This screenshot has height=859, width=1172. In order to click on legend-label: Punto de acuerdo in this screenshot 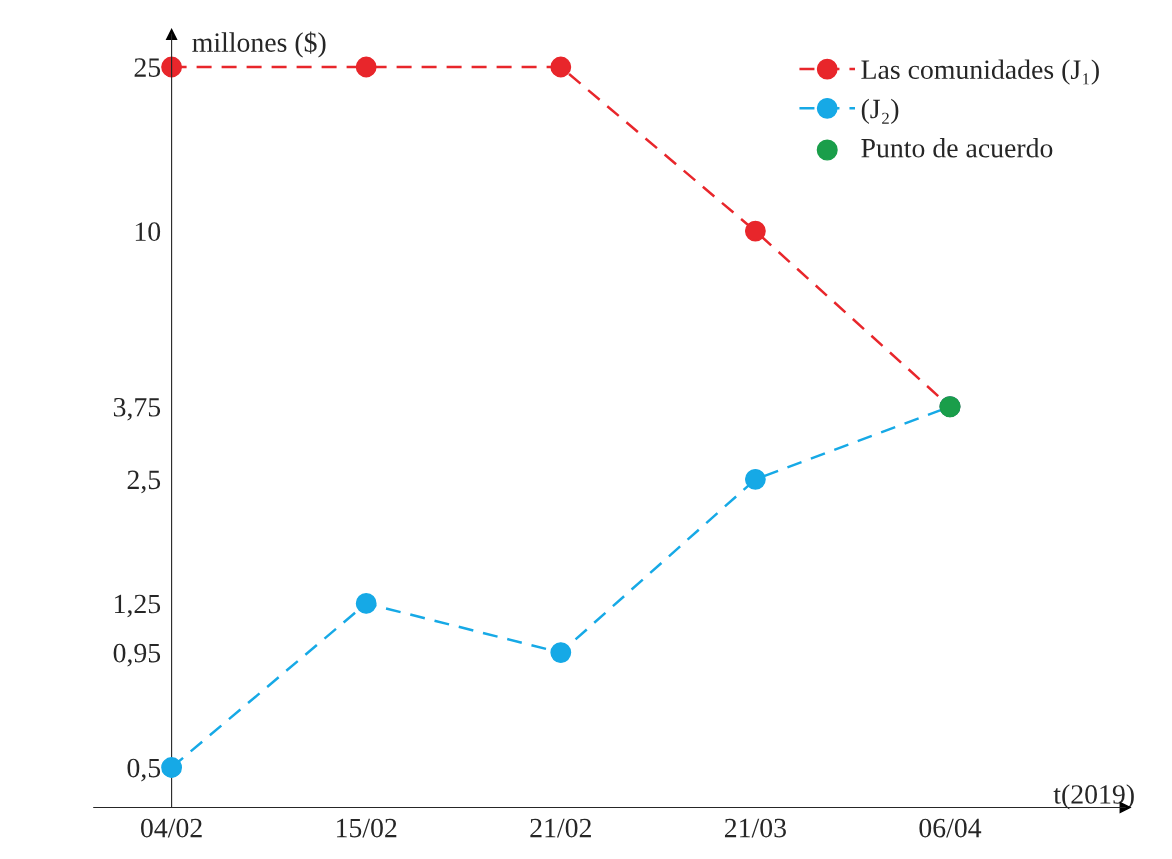, I will do `click(957, 148)`.